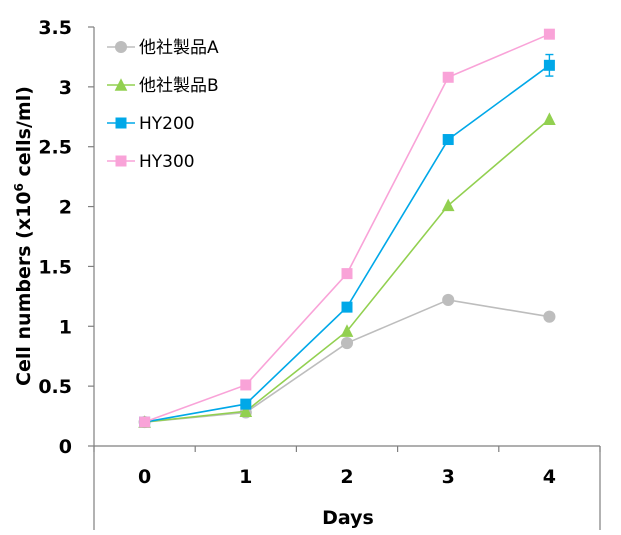 Image resolution: width=621 pixels, height=535 pixels. I want to click on x-tick-label: 4, so click(549, 477).